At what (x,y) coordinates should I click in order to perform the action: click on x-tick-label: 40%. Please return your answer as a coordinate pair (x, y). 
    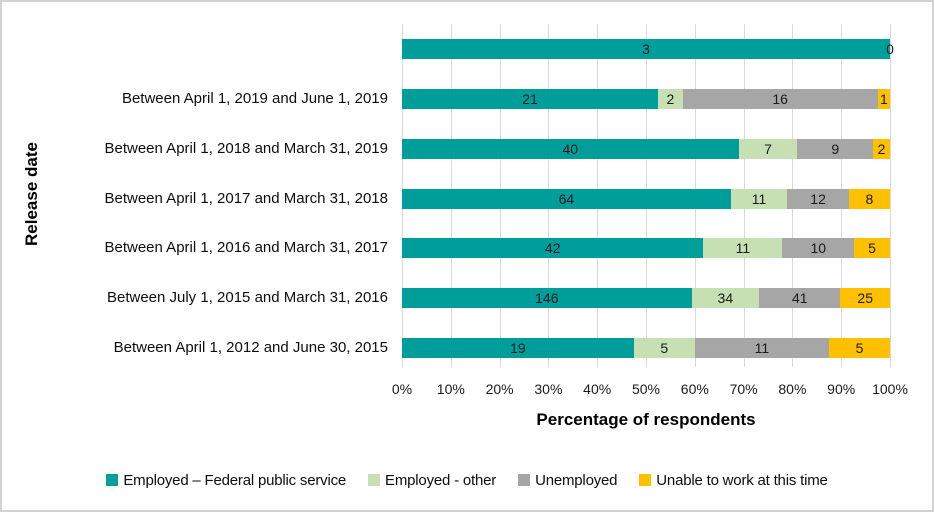
    Looking at the image, I should click on (597, 389).